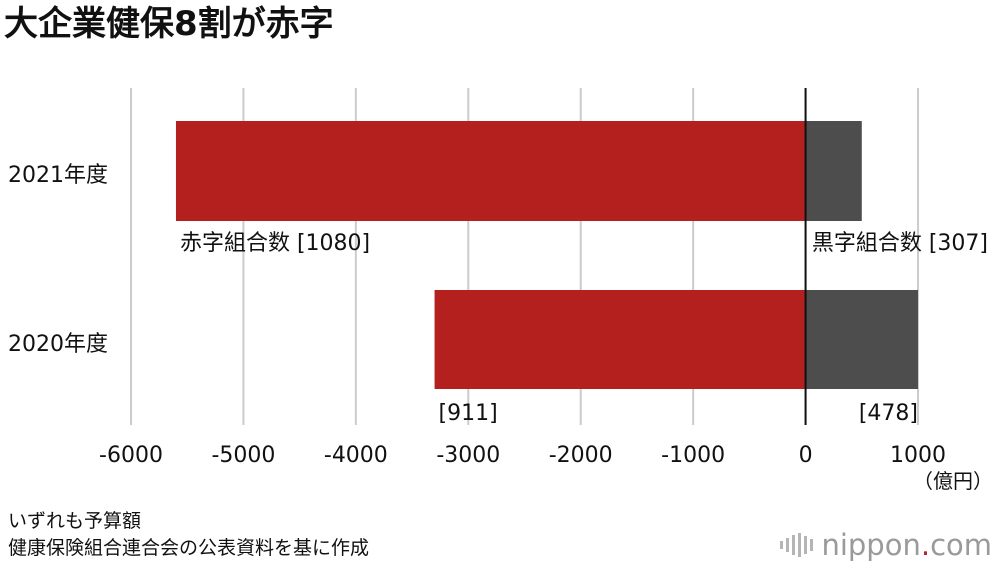 The image size is (1000, 570). Describe the element at coordinates (906, 545) in the screenshot. I see `logo-text: nippon.com` at that location.